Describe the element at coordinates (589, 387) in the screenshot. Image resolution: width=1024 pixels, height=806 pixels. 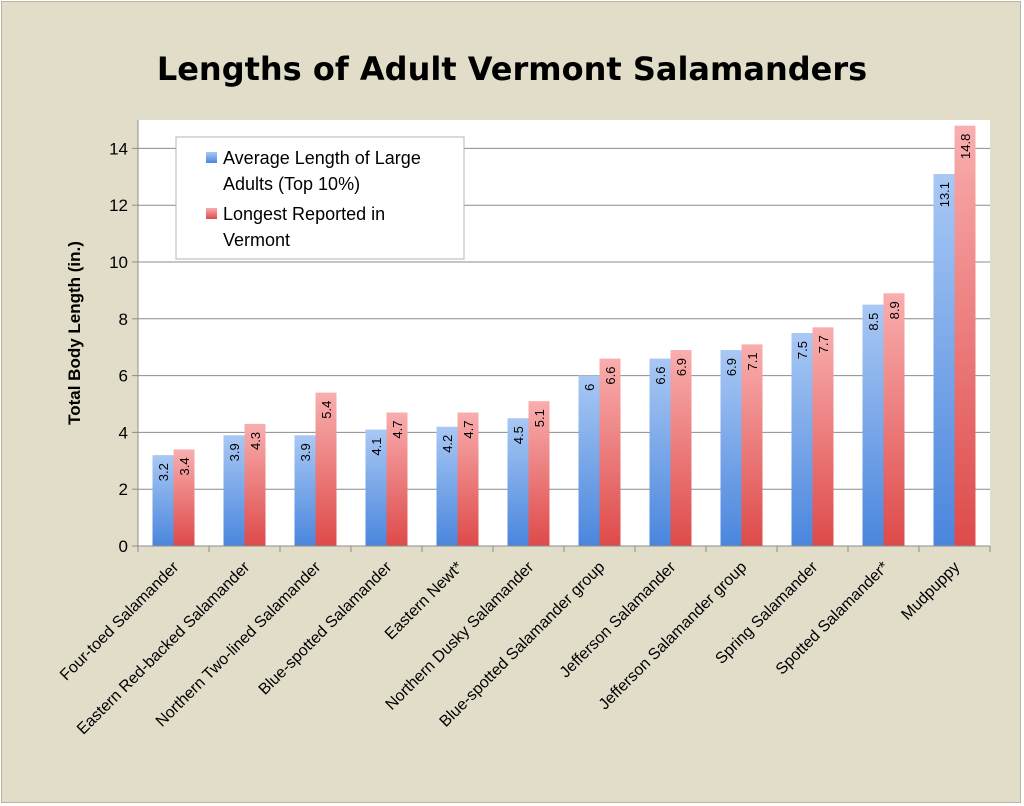
I see `data-label-average: 6` at that location.